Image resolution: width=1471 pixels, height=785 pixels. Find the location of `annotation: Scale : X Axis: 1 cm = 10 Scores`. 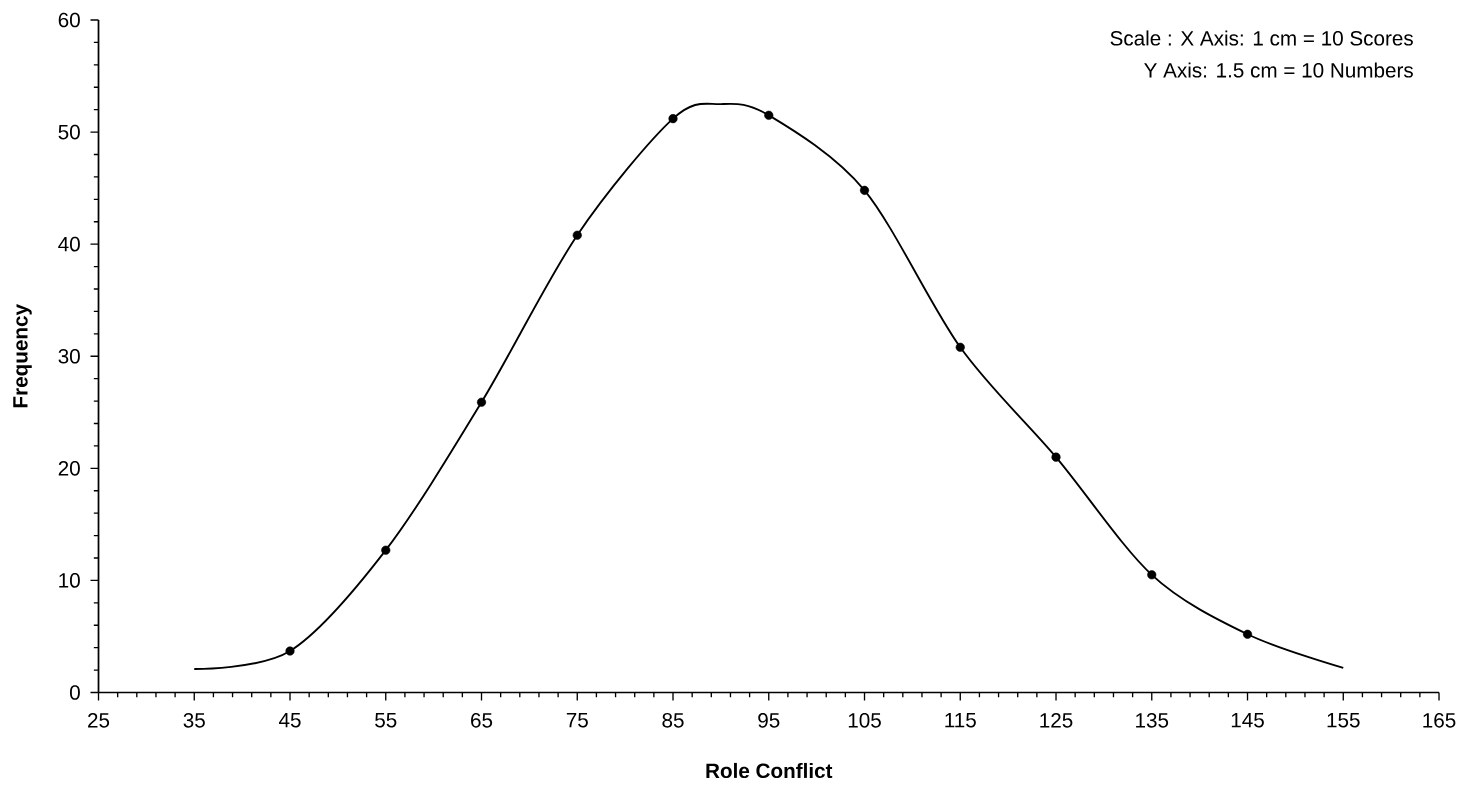

annotation: Scale : X Axis: 1 cm = 10 Scores is located at coordinates (1261, 38).